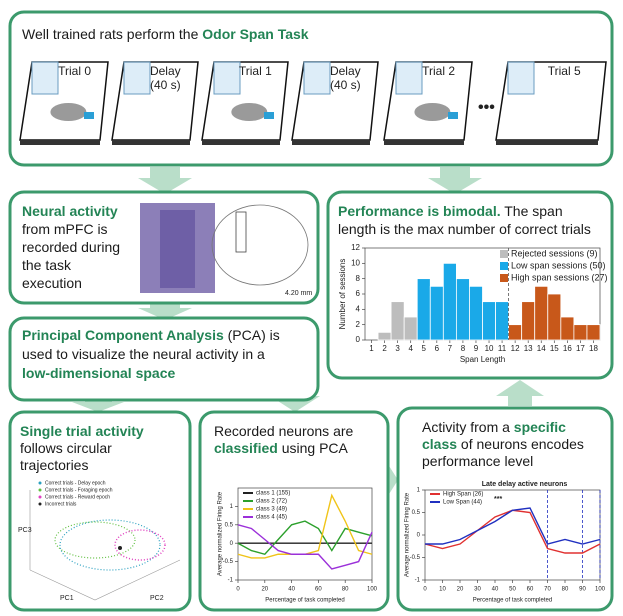 This screenshot has width=623, height=616. I want to click on tile-label: Trial 0, so click(74, 71).